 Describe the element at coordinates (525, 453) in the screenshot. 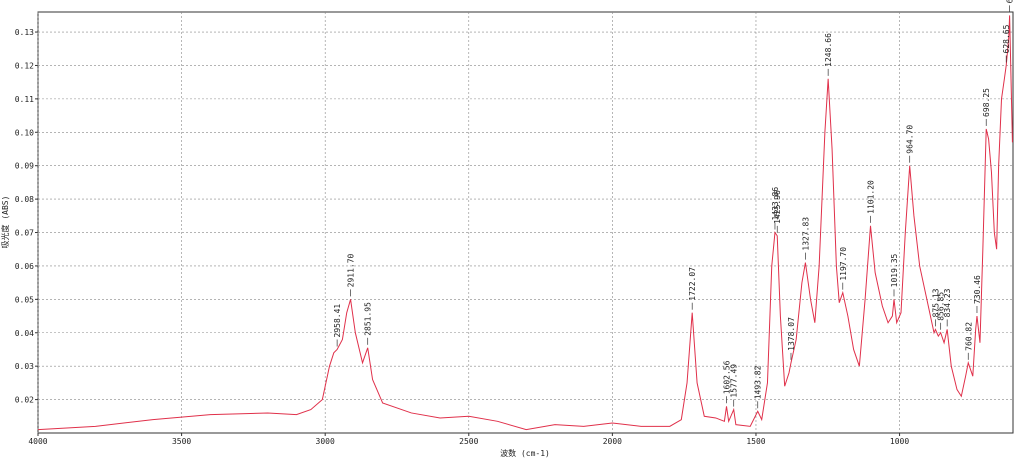

I see `x-axis-label: 波数 (cm-1)` at that location.